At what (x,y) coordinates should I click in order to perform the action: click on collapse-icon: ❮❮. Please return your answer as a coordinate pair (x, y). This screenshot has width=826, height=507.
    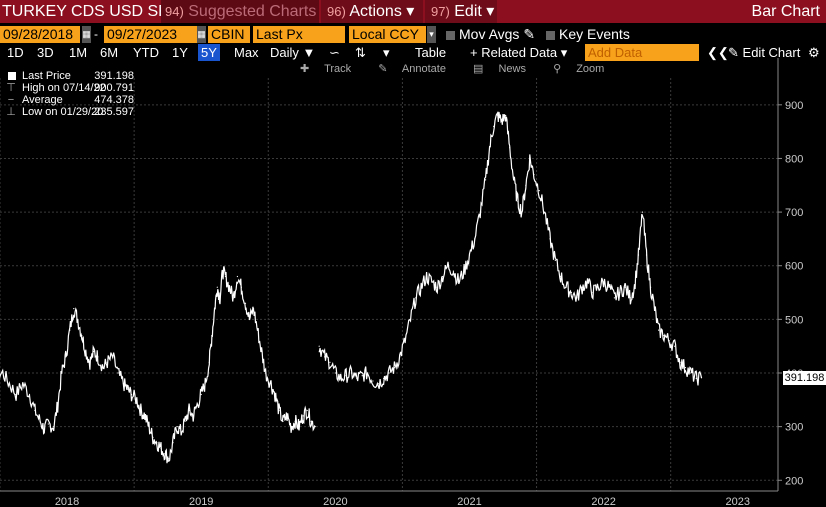
    Looking at the image, I should click on (718, 52).